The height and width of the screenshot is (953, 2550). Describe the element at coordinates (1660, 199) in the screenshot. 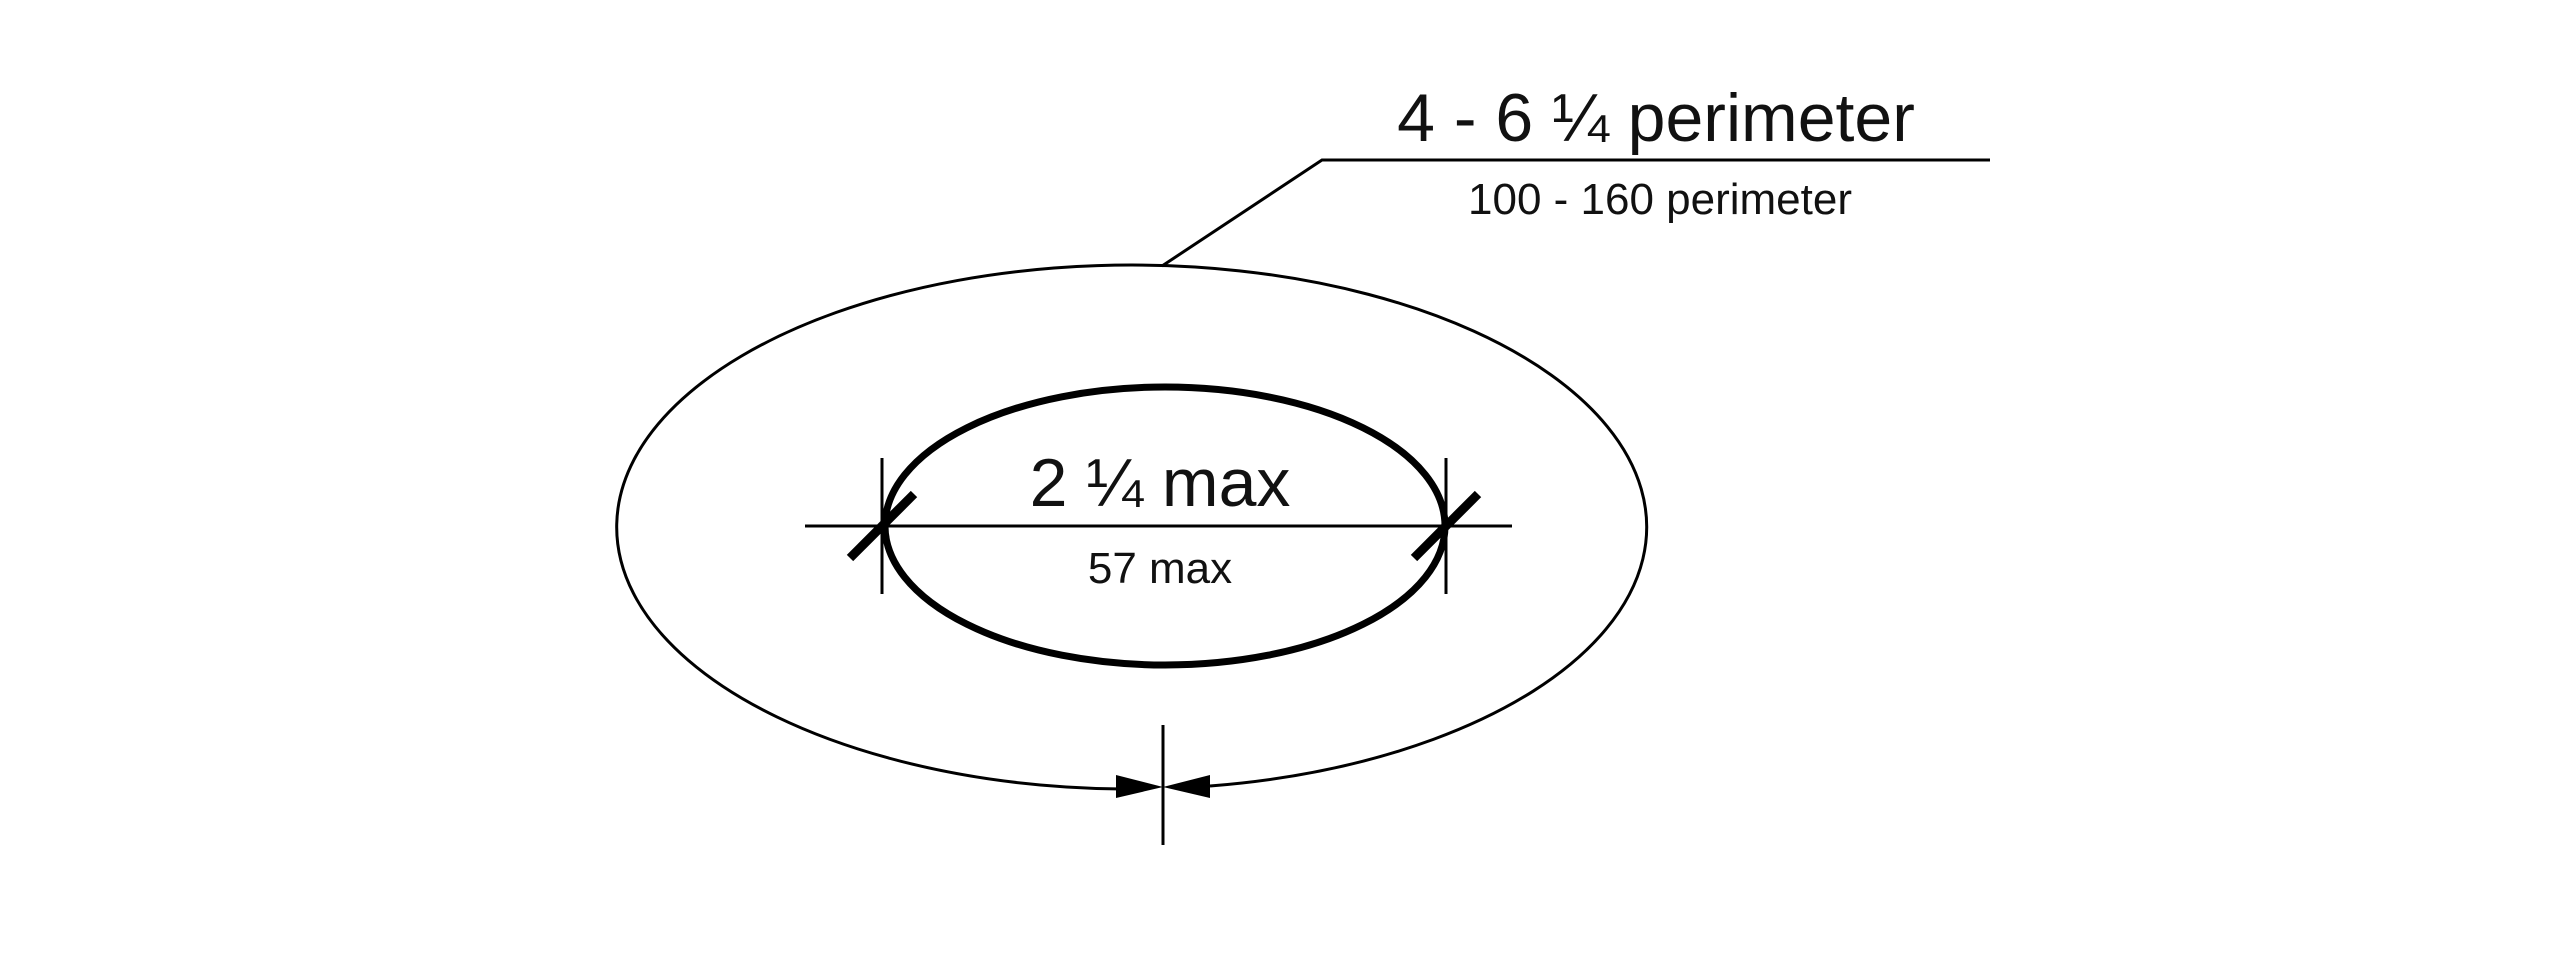

I see `perimeter-label-mm: 100 - 160 perimeter` at that location.